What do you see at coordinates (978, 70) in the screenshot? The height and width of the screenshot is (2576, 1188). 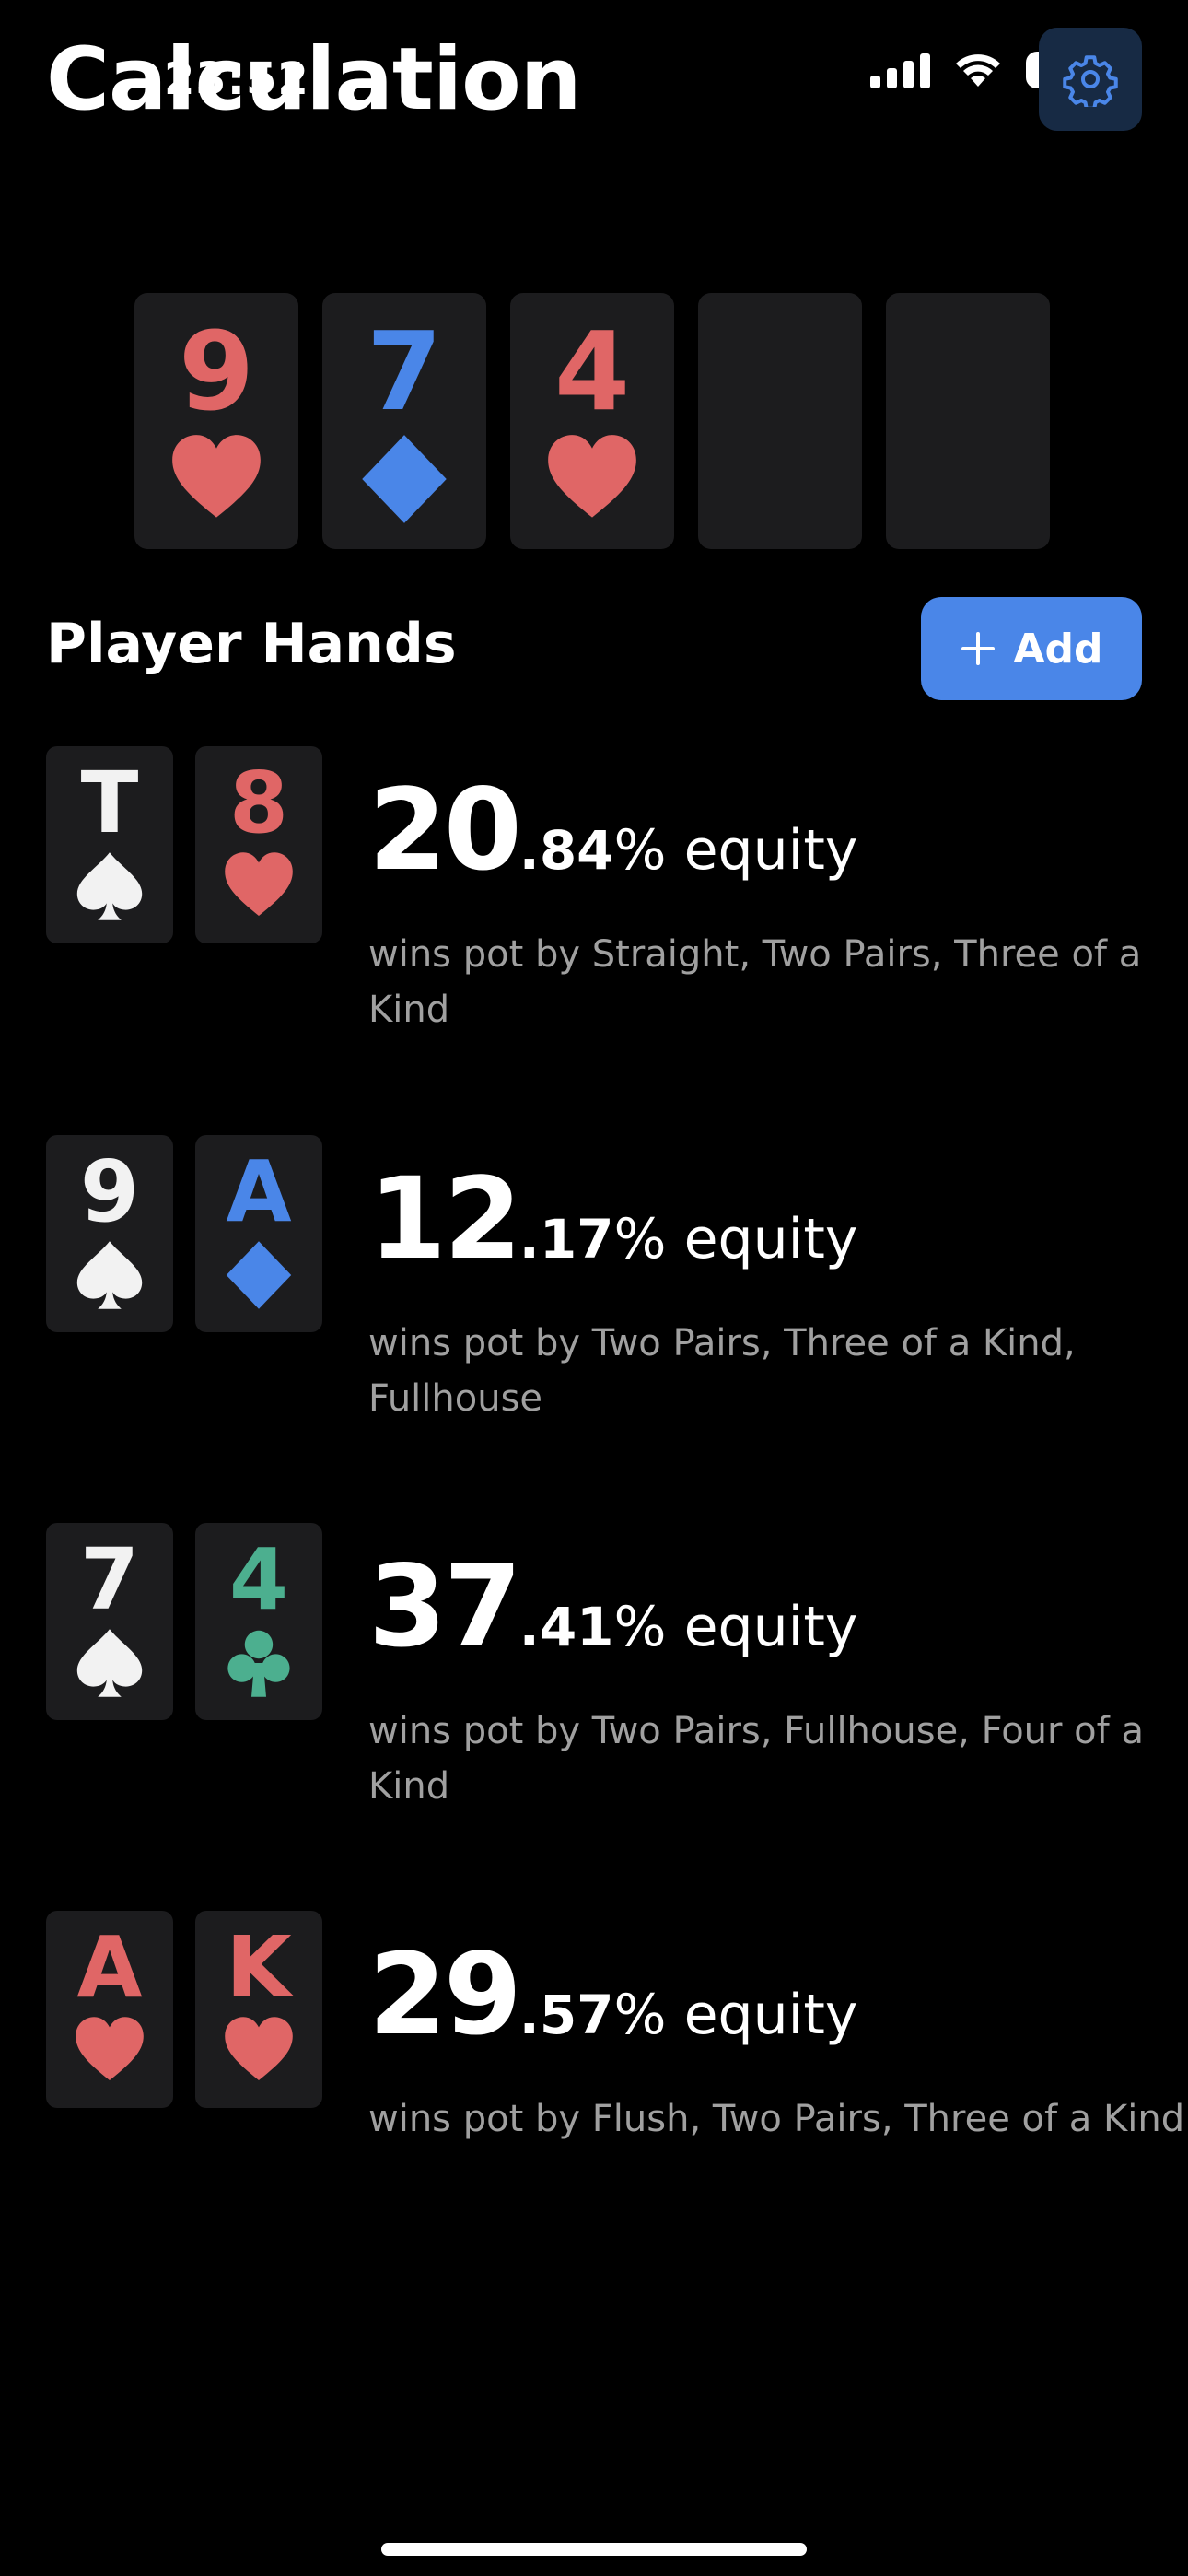 I see `wifi-icon` at bounding box center [978, 70].